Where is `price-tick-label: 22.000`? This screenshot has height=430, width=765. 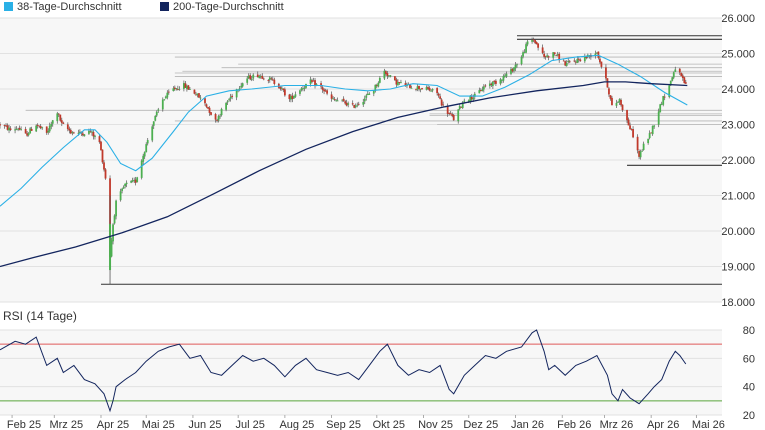
price-tick-label: 22.000 is located at coordinates (738, 161).